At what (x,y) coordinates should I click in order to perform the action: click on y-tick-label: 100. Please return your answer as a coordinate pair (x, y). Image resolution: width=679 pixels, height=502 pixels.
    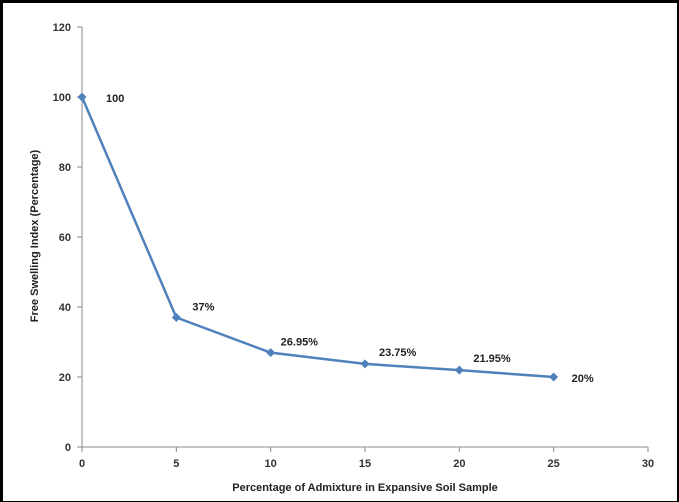
    Looking at the image, I should click on (62, 98).